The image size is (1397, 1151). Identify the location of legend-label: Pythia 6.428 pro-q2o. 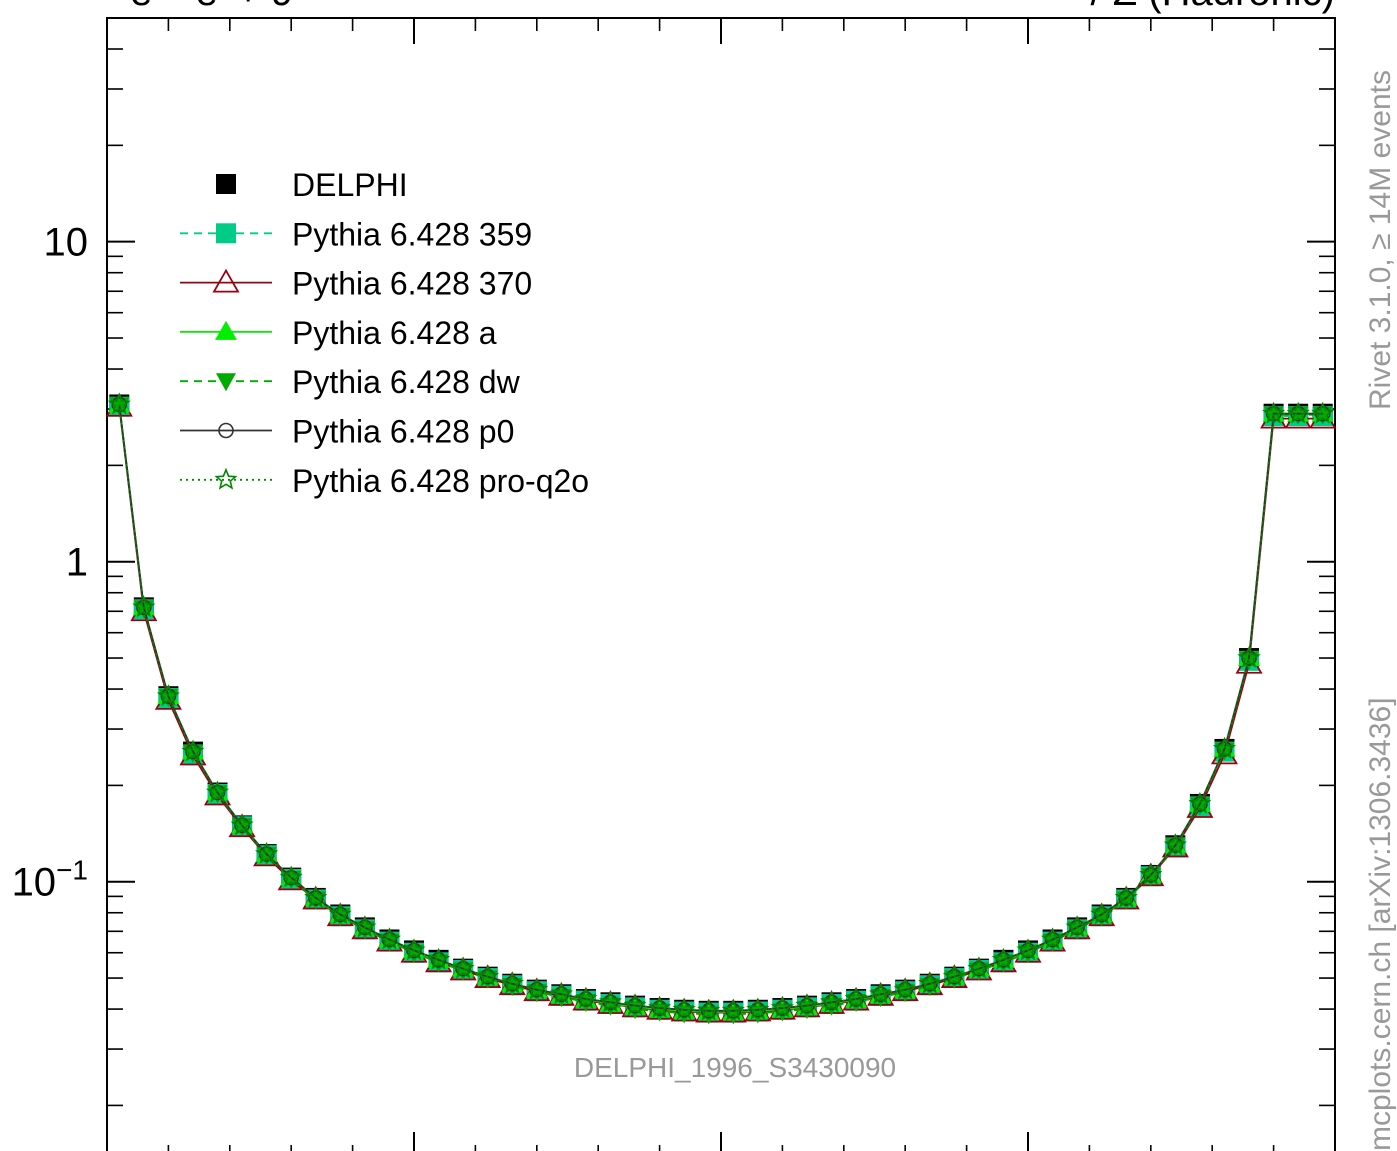
(440, 481).